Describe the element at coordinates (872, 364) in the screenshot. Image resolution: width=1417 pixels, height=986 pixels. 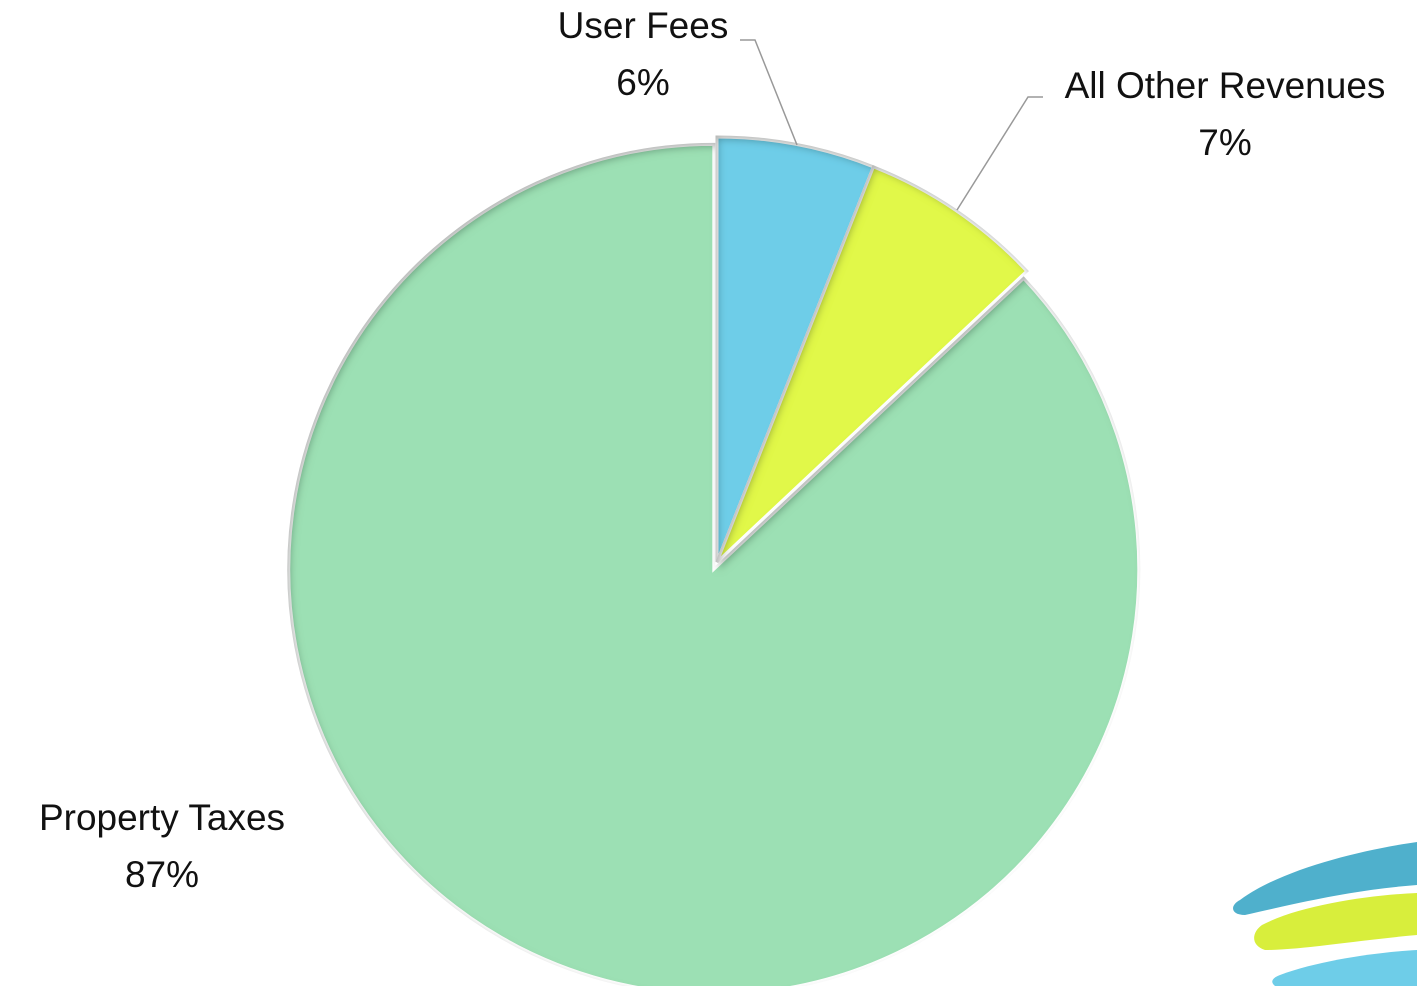
I see `pie-slice` at that location.